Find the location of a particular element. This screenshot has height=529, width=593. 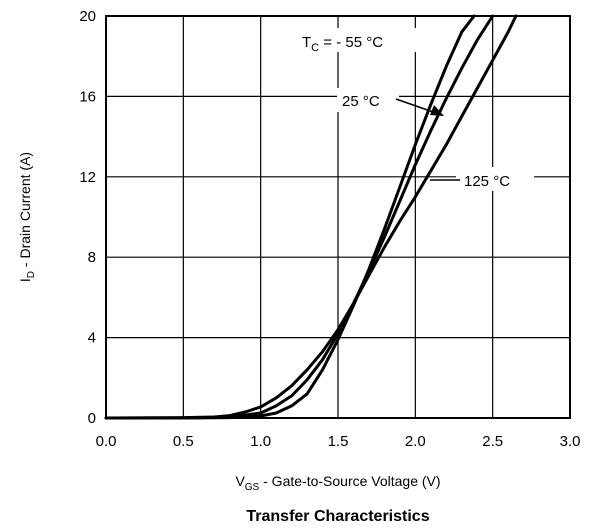

tc-label: TC = - 55 °C is located at coordinates (342, 44).